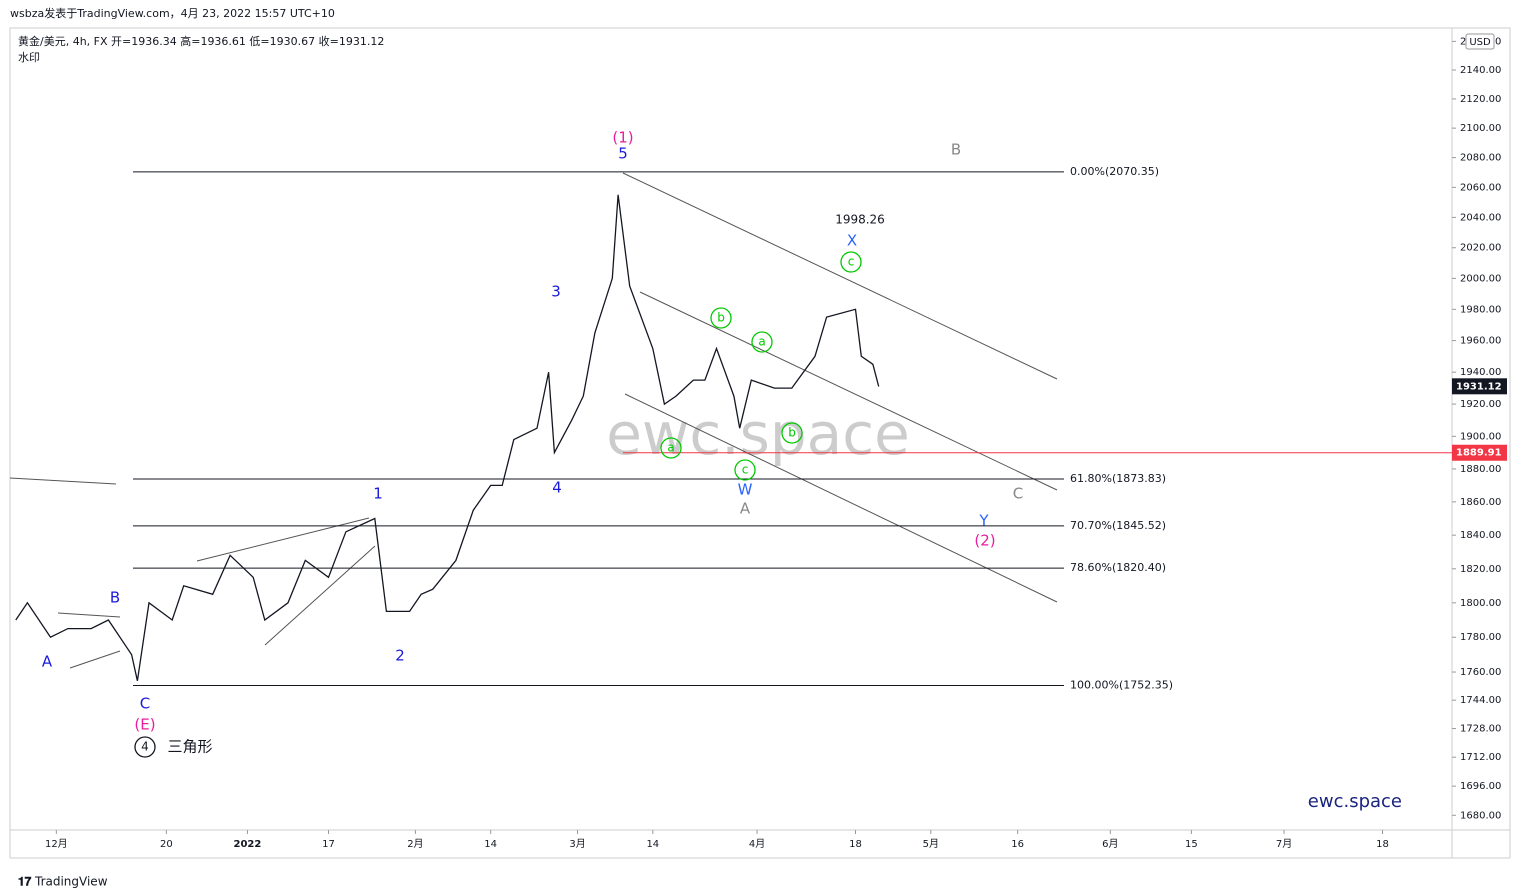  Describe the element at coordinates (189, 747) in the screenshot. I see `wave-label: 三角形` at that location.